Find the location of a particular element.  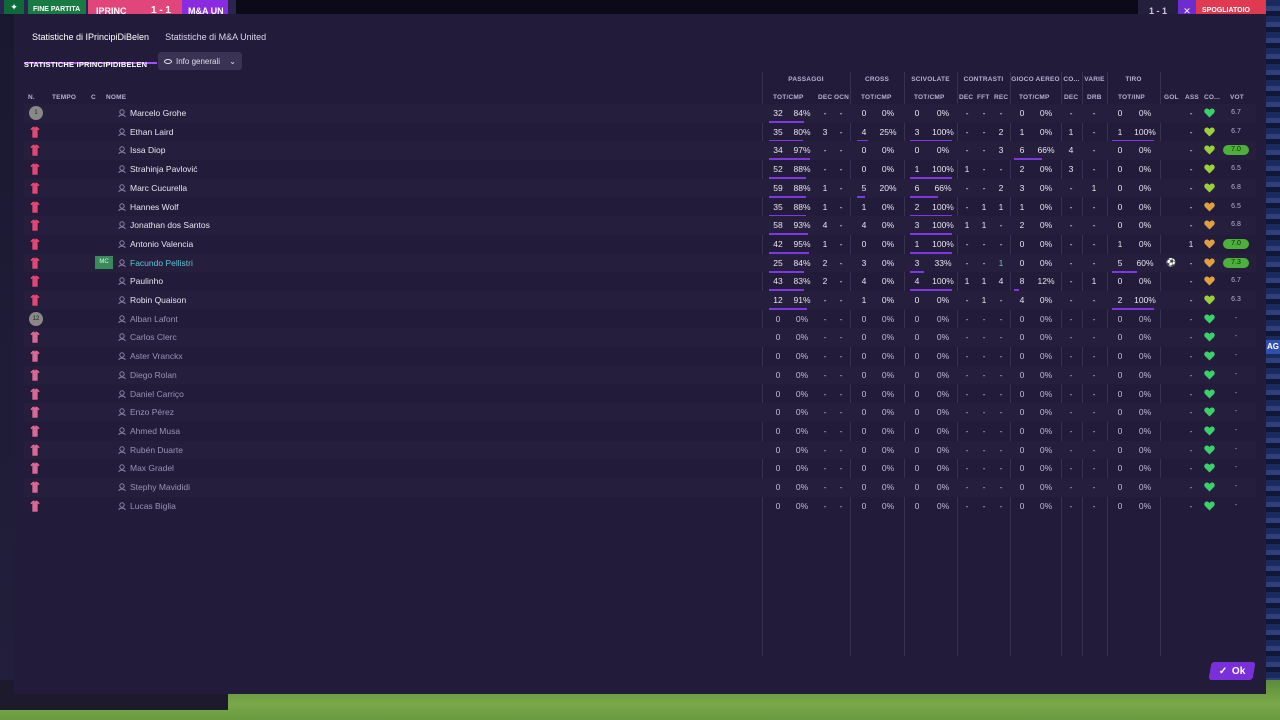

player-name: Paulinho is located at coordinates (147, 281).